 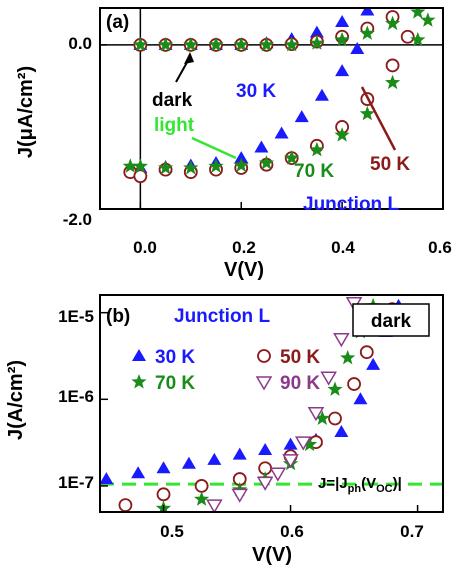 What do you see at coordinates (145, 247) in the screenshot?
I see `panel-a-xtick-0: 0.0` at bounding box center [145, 247].